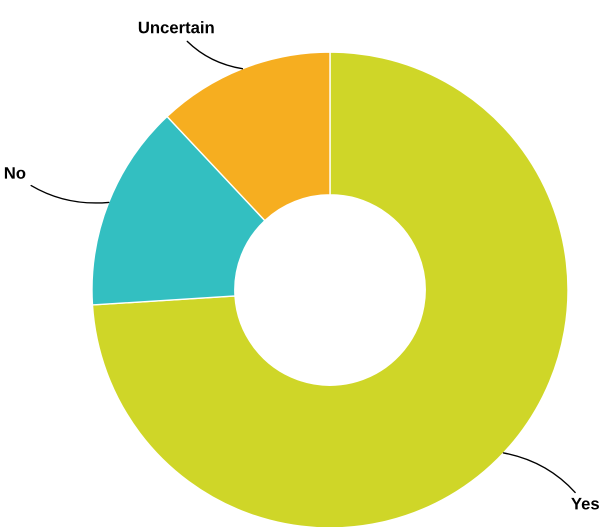  What do you see at coordinates (585, 504) in the screenshot?
I see `slice-label: Yes` at bounding box center [585, 504].